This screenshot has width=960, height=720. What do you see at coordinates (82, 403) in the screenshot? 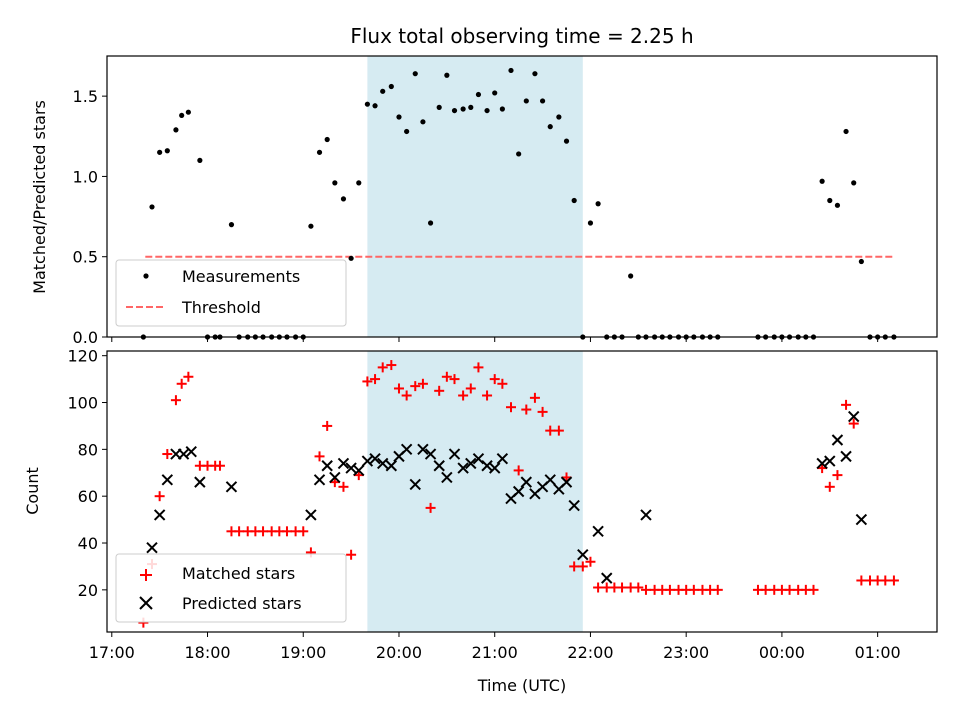
I see `bottom-ytick-label: 100` at bounding box center [82, 403].